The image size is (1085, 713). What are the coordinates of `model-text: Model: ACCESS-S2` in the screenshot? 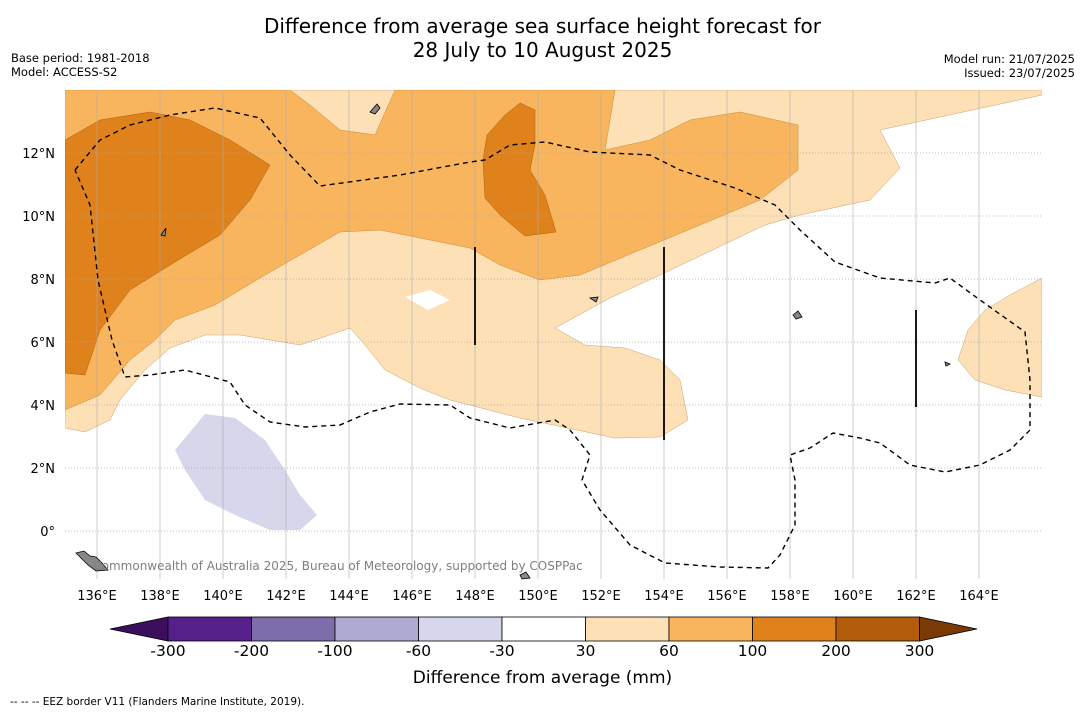 It's located at (64, 72).